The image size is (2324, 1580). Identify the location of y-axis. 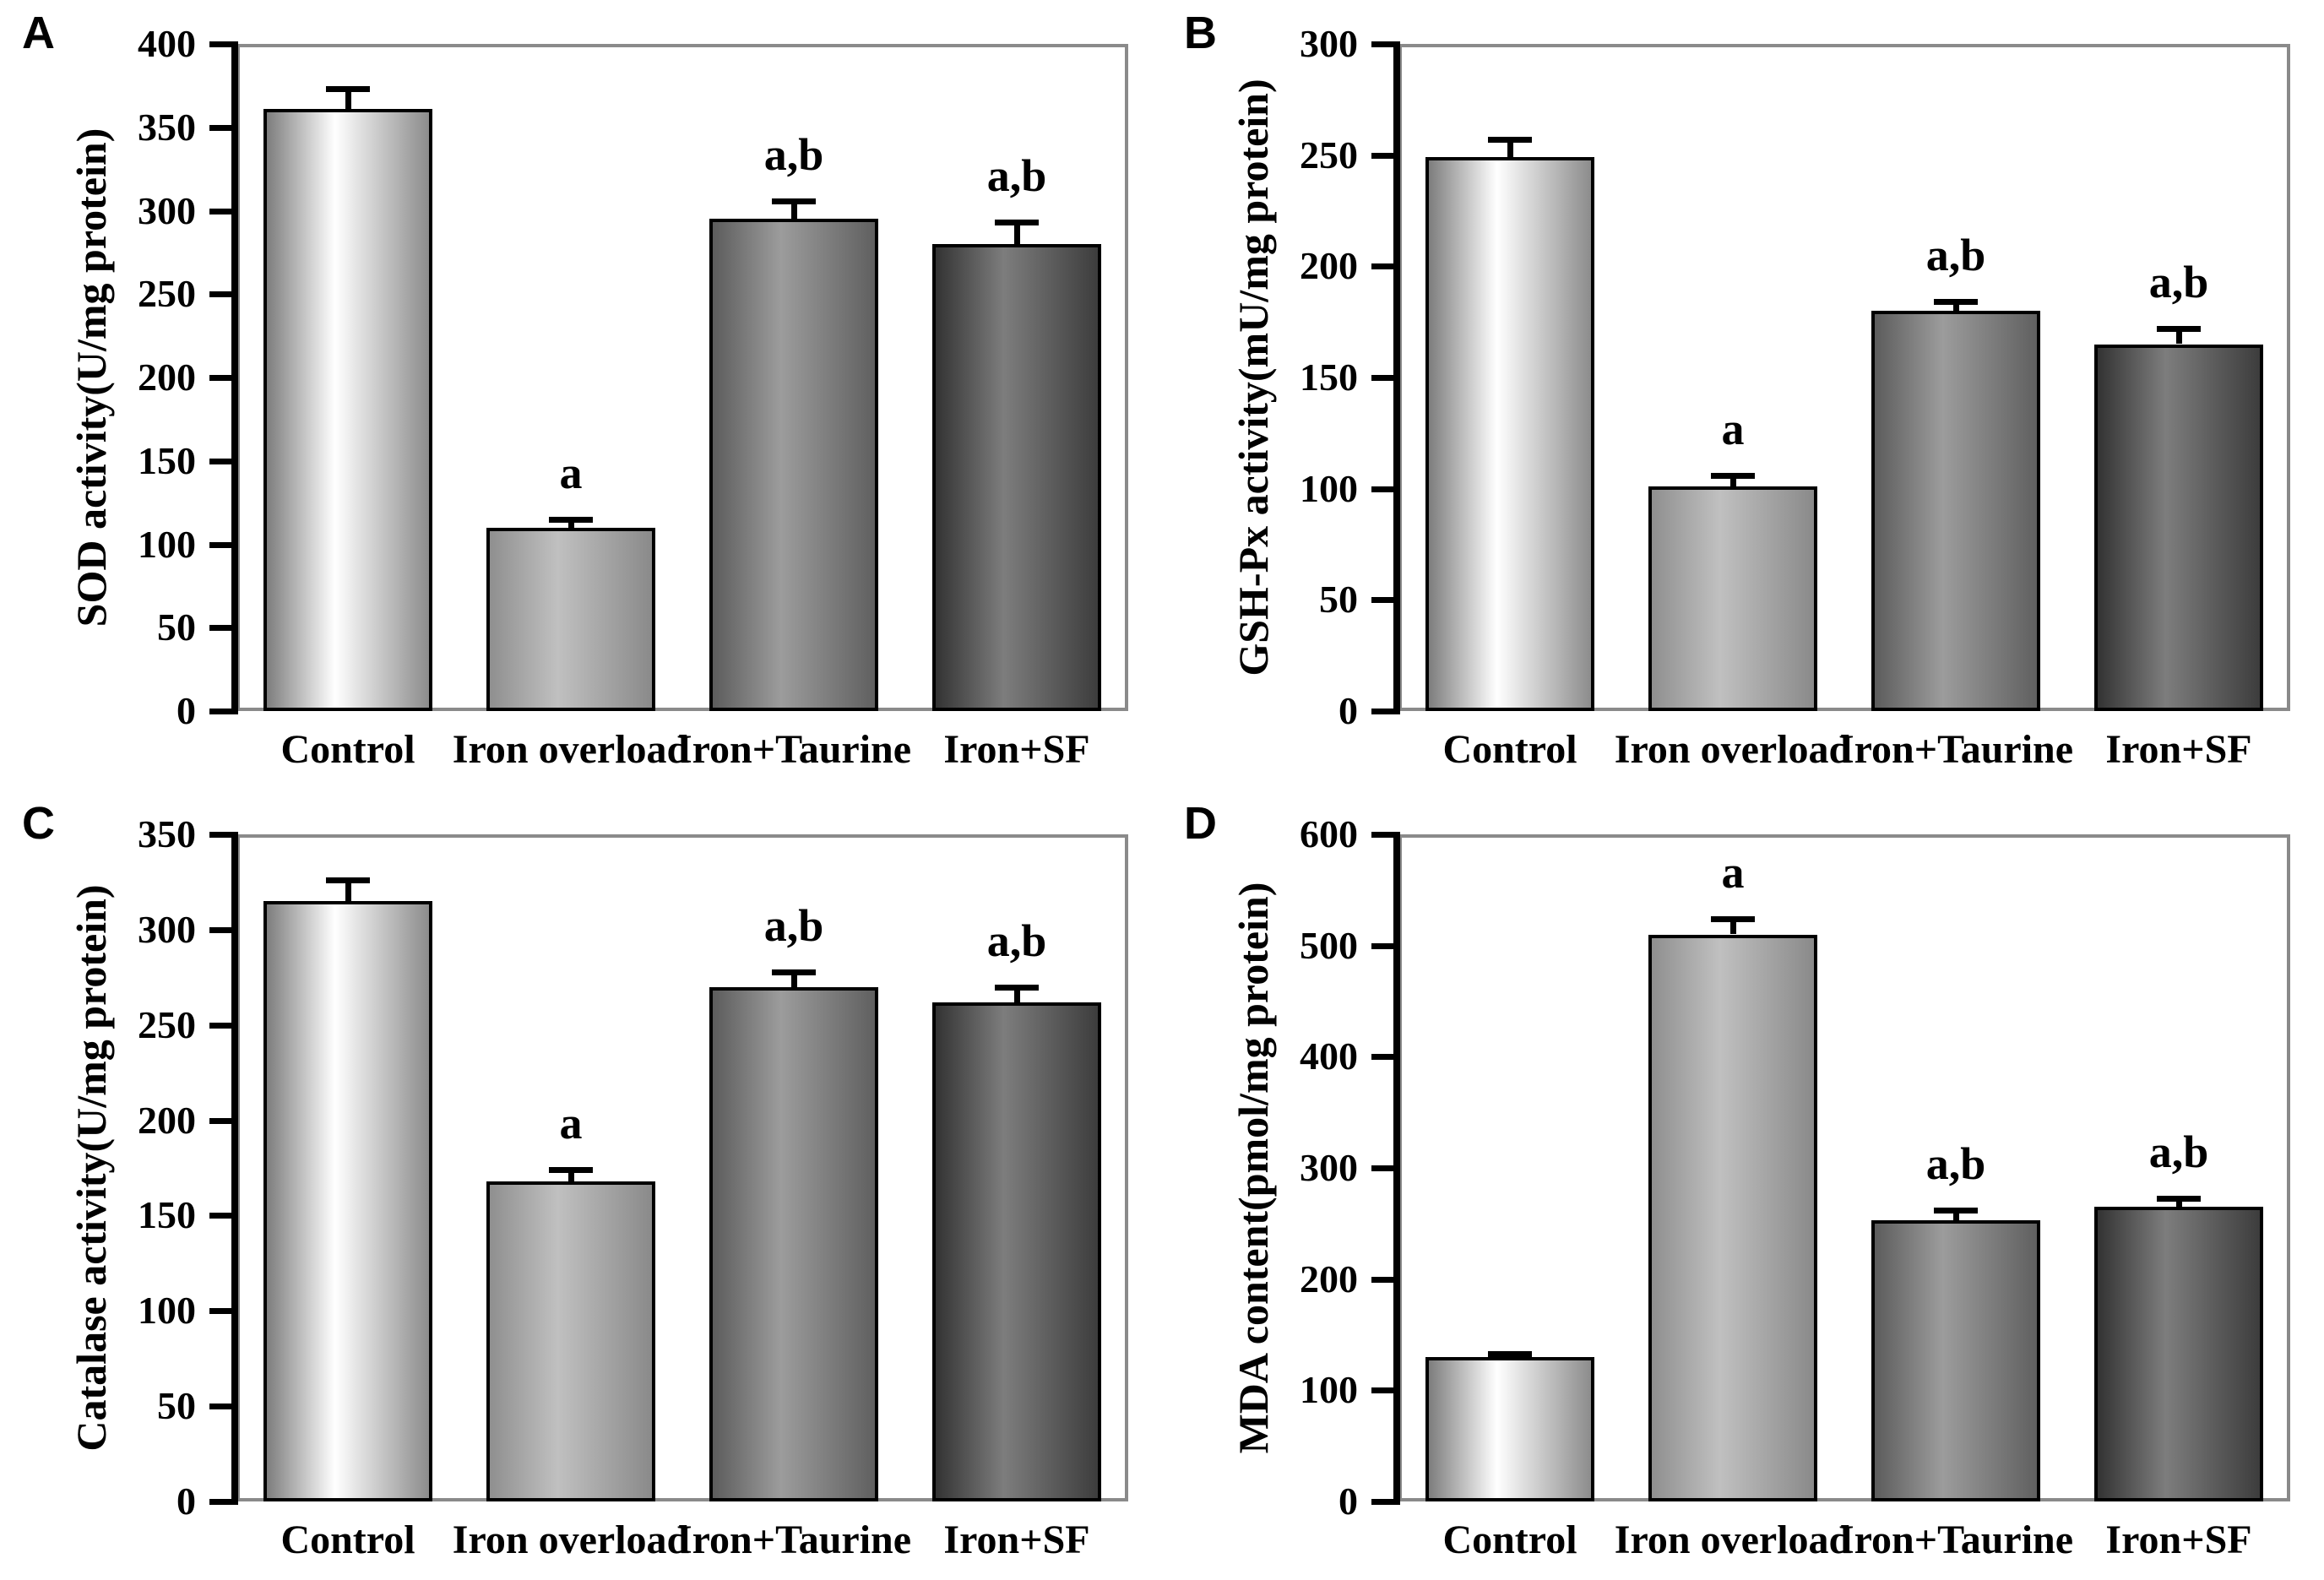
(234, 377).